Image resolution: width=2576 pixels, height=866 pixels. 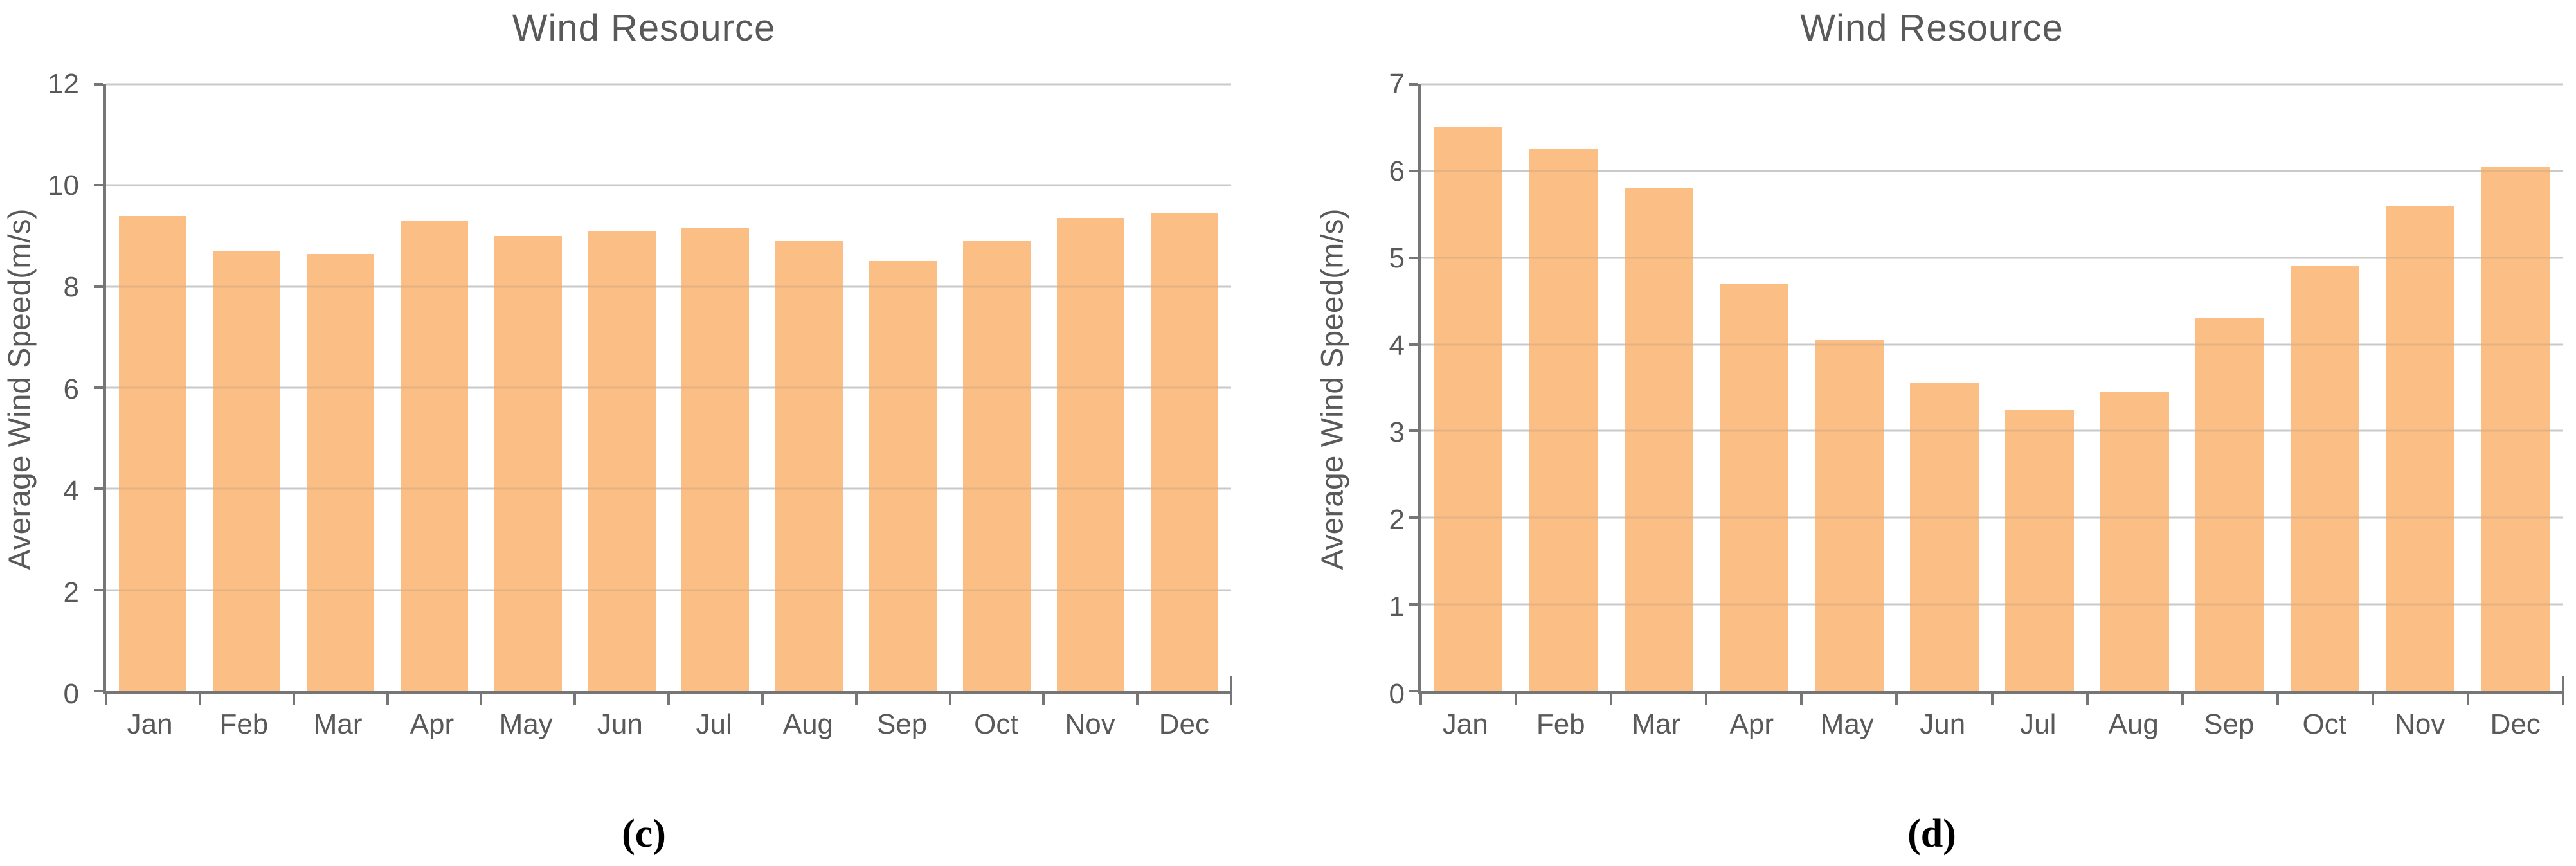 I want to click on y-tick-label-4: 4, so click(x=71, y=491).